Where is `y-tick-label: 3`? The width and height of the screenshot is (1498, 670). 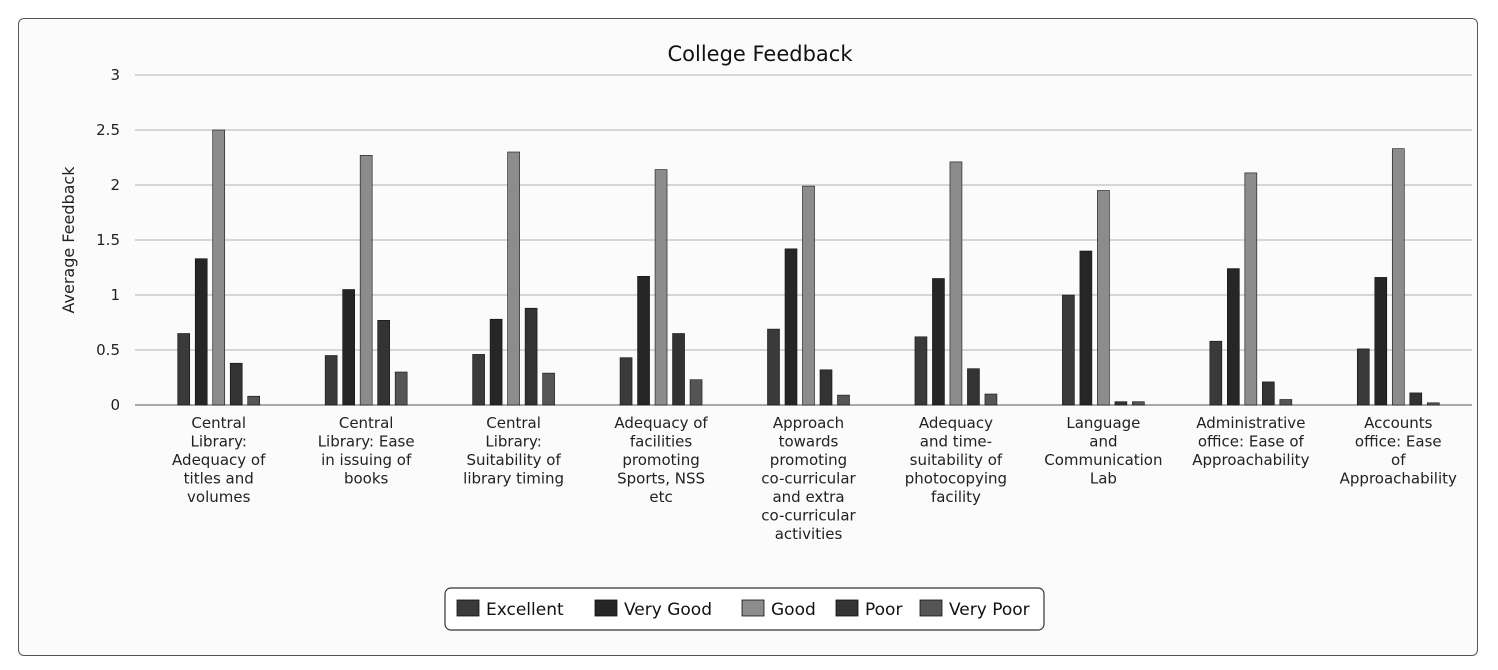 y-tick-label: 3 is located at coordinates (115, 75).